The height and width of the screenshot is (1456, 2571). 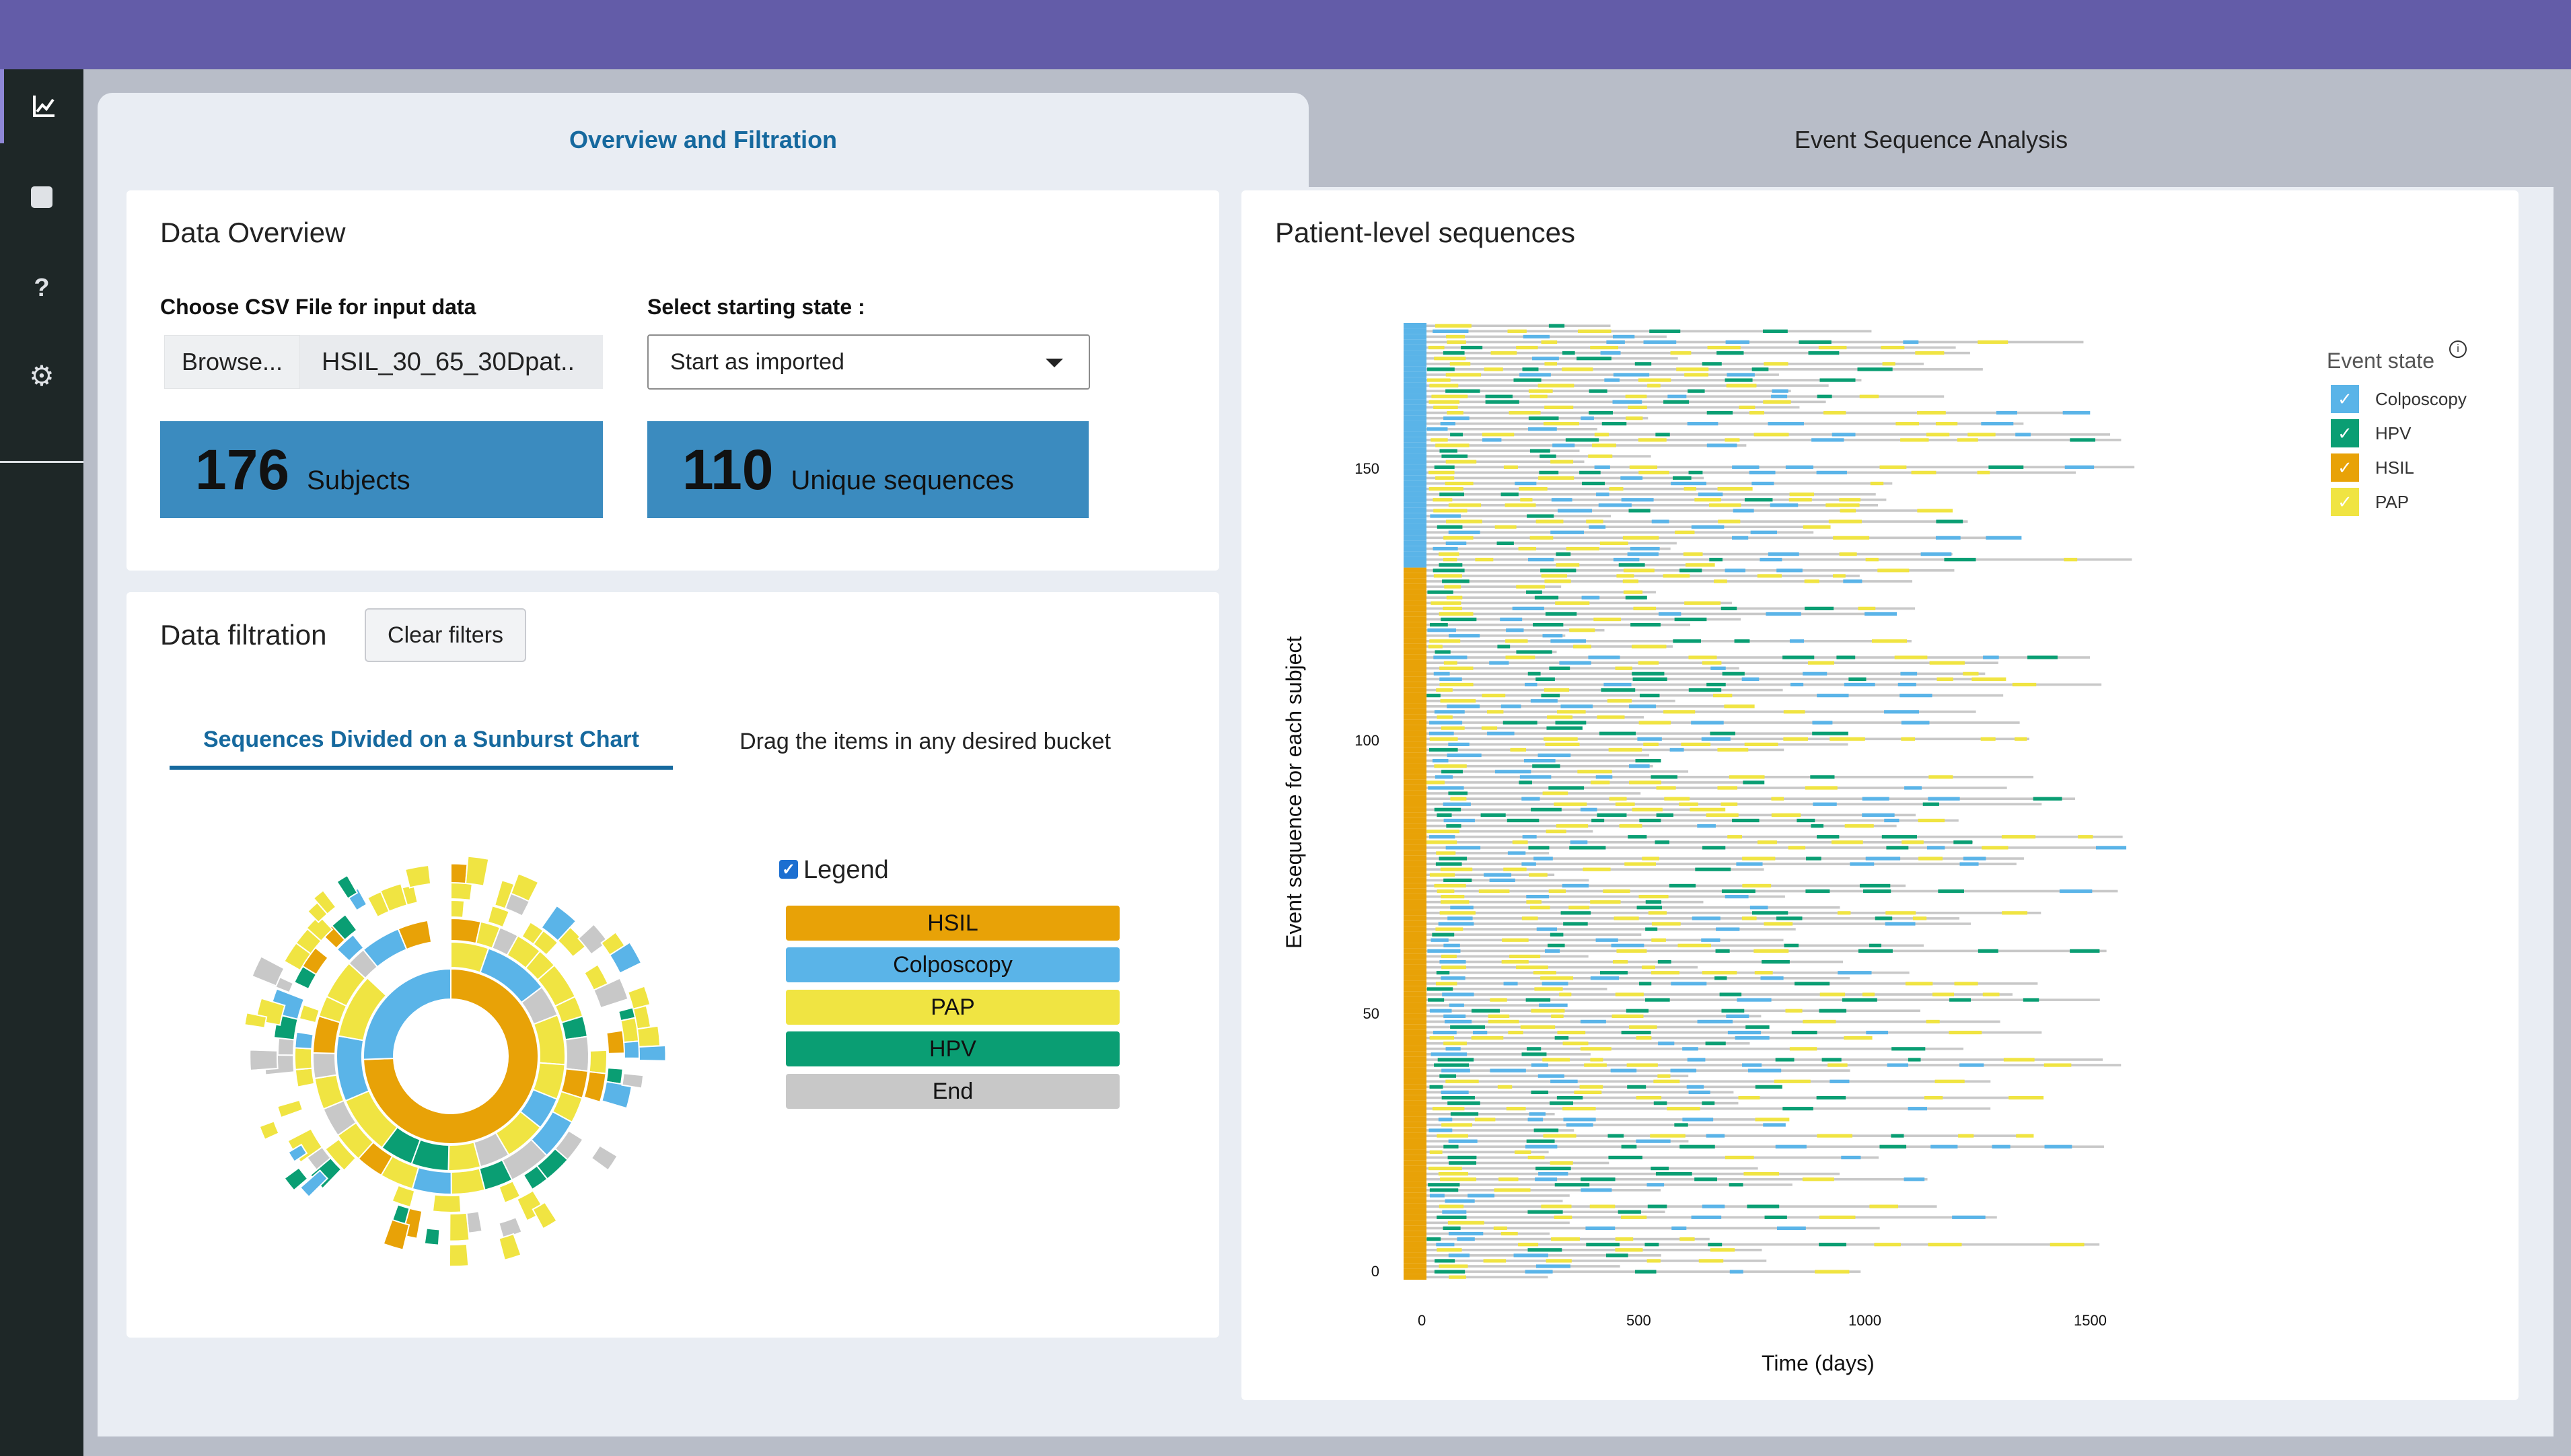 I want to click on check-icon: ✓, so click(x=2345, y=467).